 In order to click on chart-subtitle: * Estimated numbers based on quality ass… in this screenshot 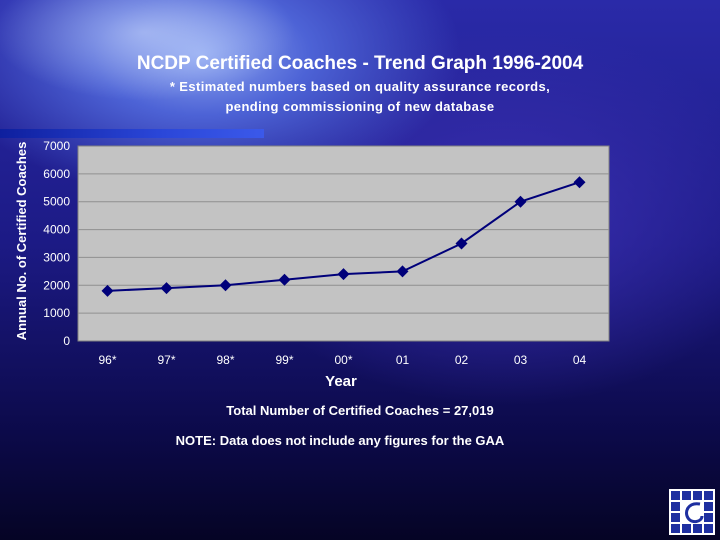, I will do `click(360, 96)`.